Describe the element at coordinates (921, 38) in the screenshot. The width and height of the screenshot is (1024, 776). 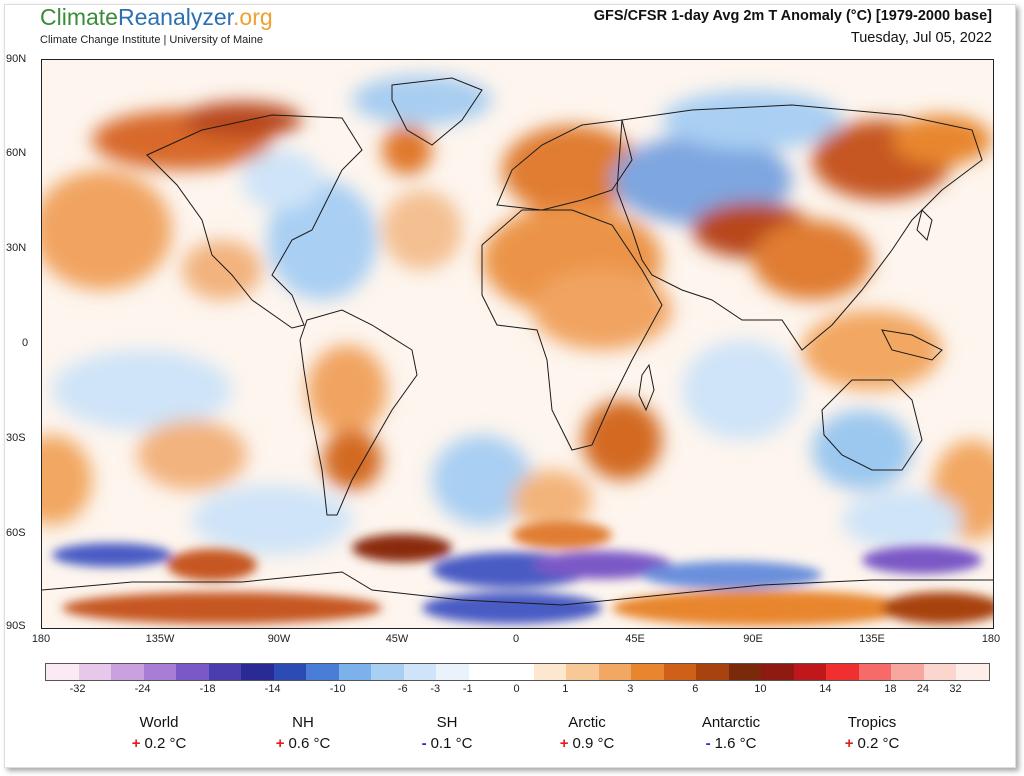
I see `map-date: Tuesday, Jul 05, 2022` at that location.